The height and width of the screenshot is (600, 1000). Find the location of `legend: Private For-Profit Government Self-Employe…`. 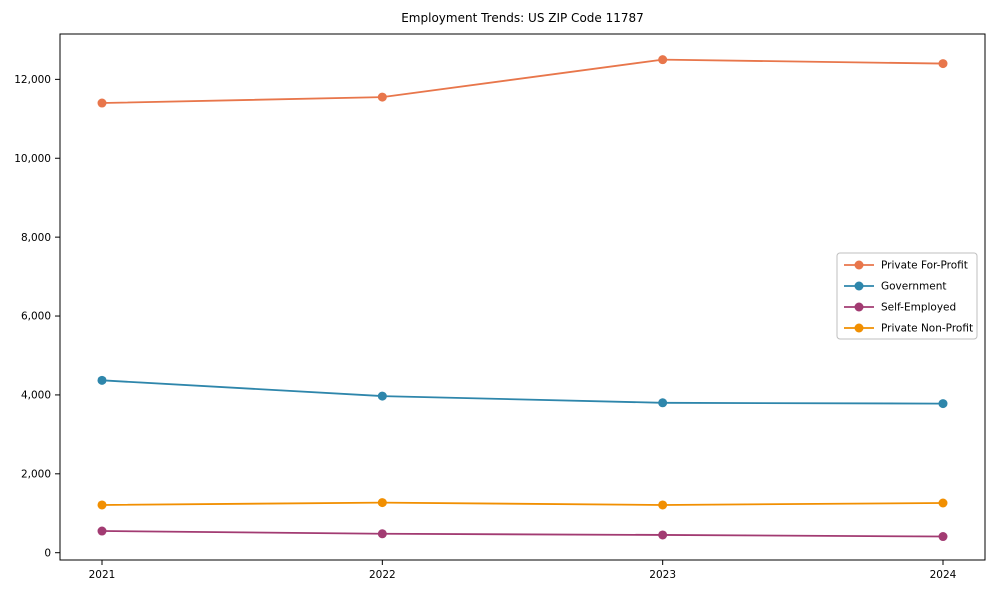

legend: Private For-Profit Government Self-Employe… is located at coordinates (907, 296).